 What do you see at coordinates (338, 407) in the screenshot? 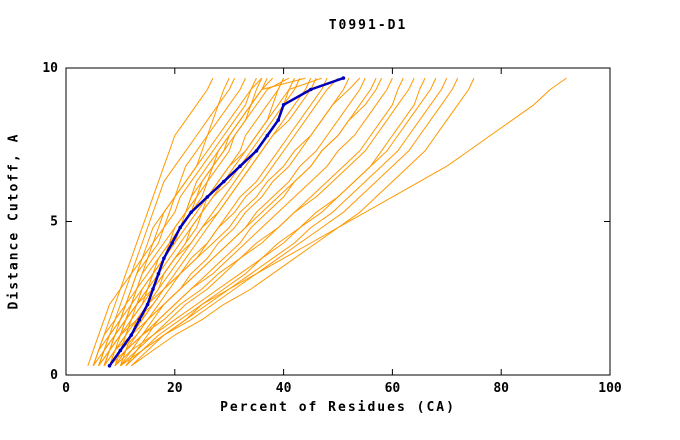
I see `x-axis-label: Percent of Residues (CA)` at bounding box center [338, 407].